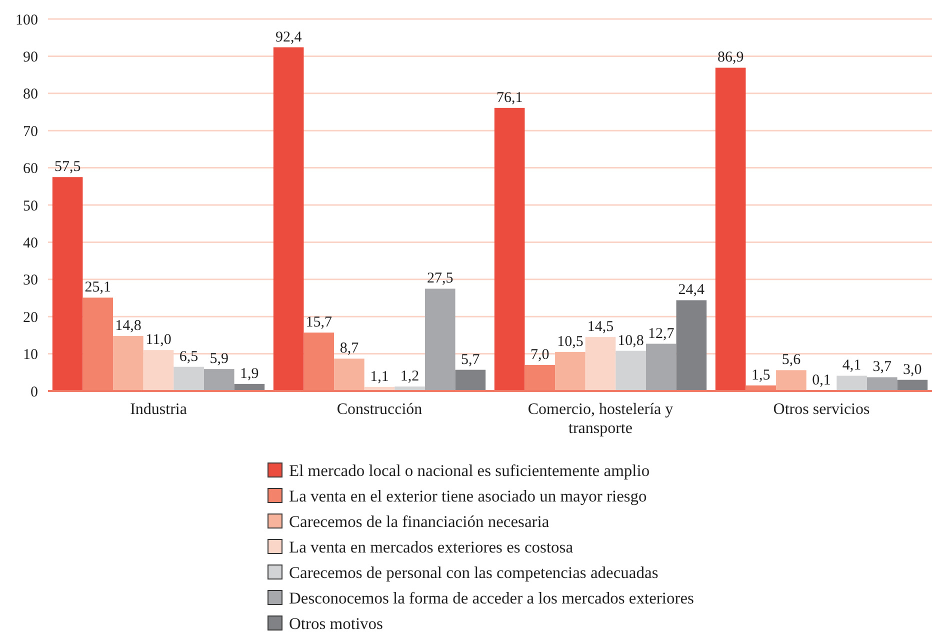 The image size is (932, 637). I want to click on y-tick-label: 60, so click(30, 169).